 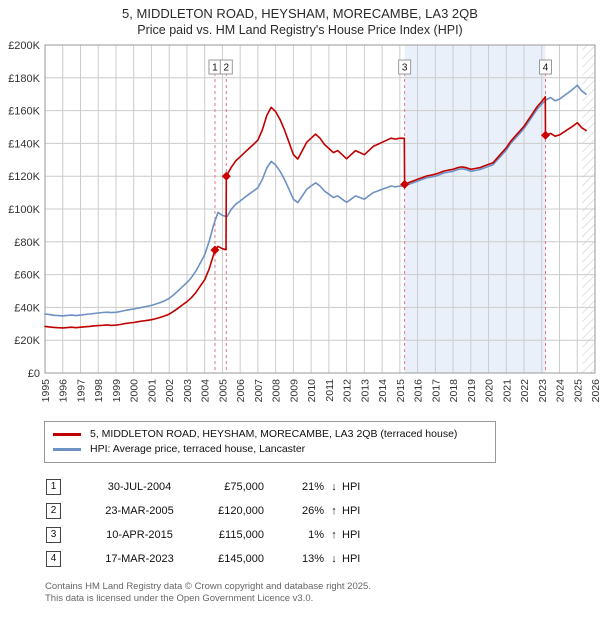 What do you see at coordinates (27, 276) in the screenshot?
I see `svg-text: £60K` at bounding box center [27, 276].